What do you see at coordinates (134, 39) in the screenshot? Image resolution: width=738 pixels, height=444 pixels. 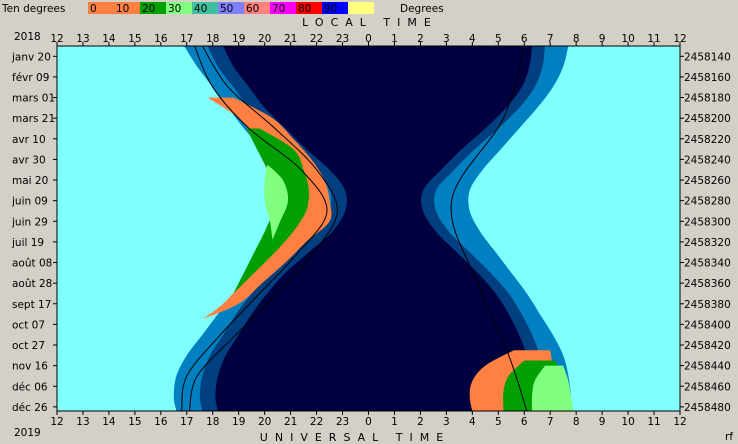 I see `x-tick-label-top: 15` at bounding box center [134, 39].